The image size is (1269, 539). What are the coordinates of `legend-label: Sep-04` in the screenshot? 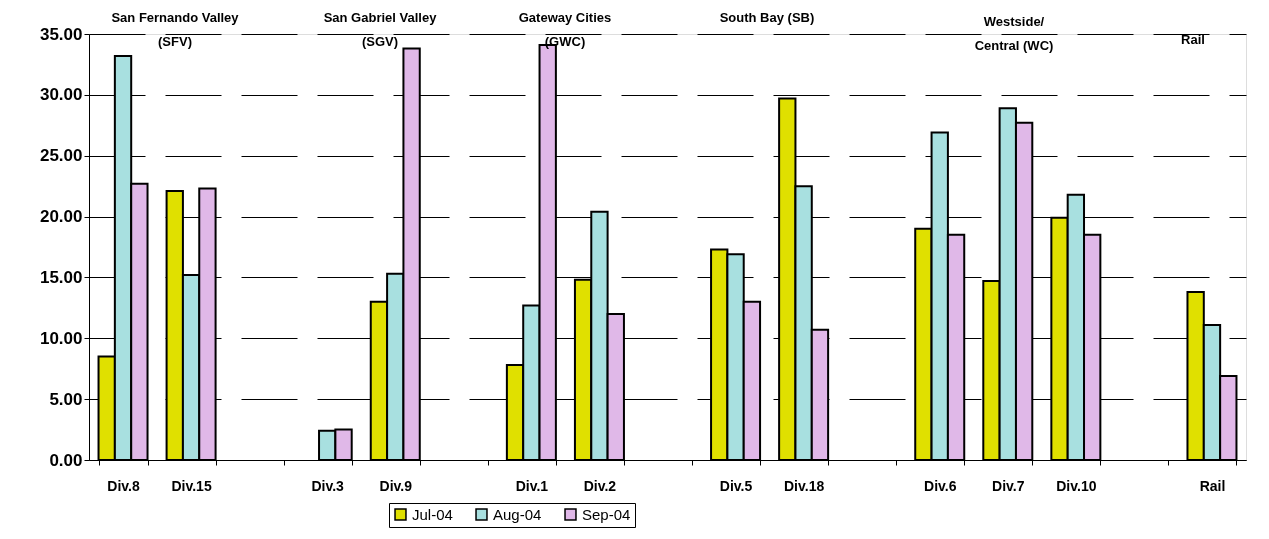 It's located at (606, 514).